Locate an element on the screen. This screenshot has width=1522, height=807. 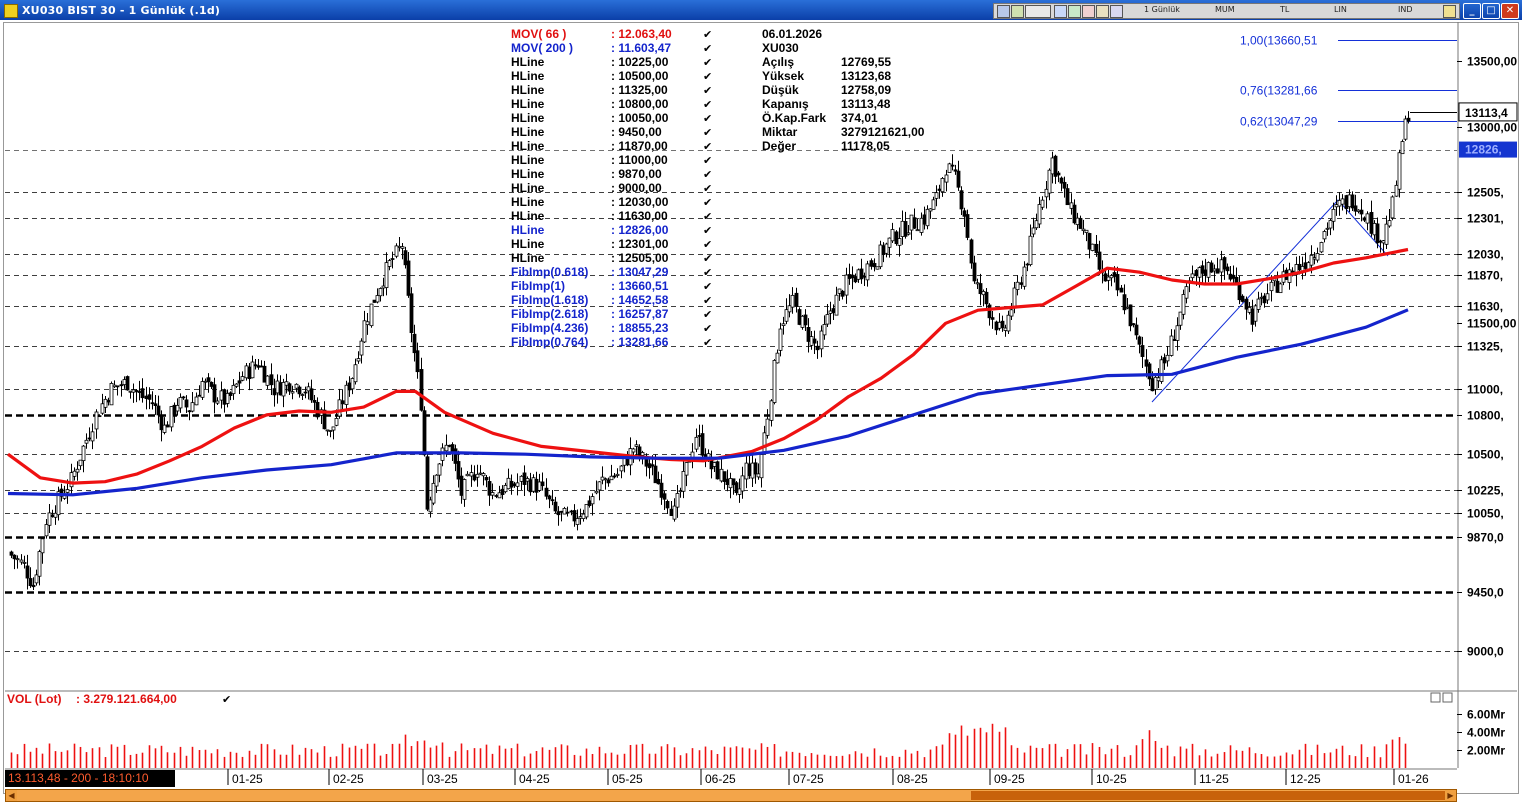
date-label: 06-25 is located at coordinates (720, 779).